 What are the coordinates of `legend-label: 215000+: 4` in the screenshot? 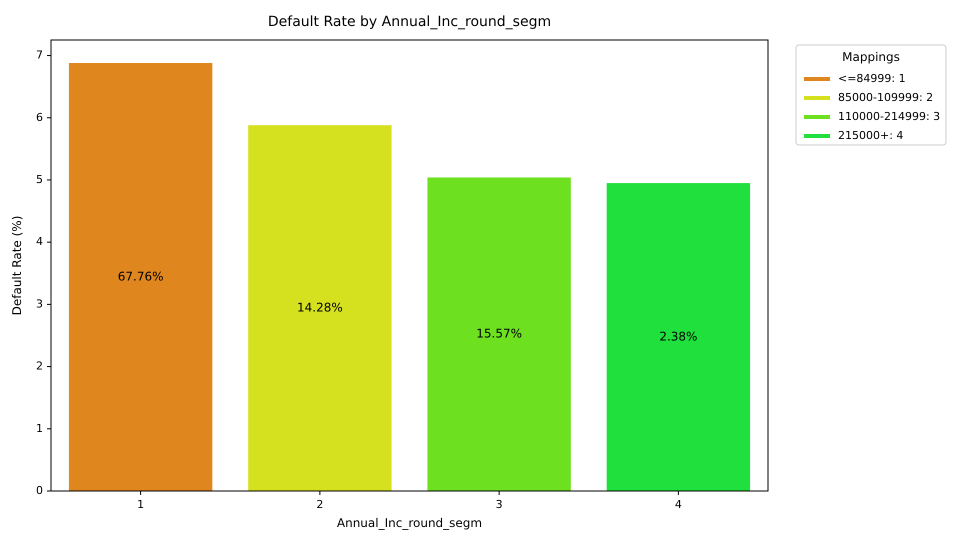 It's located at (871, 135).